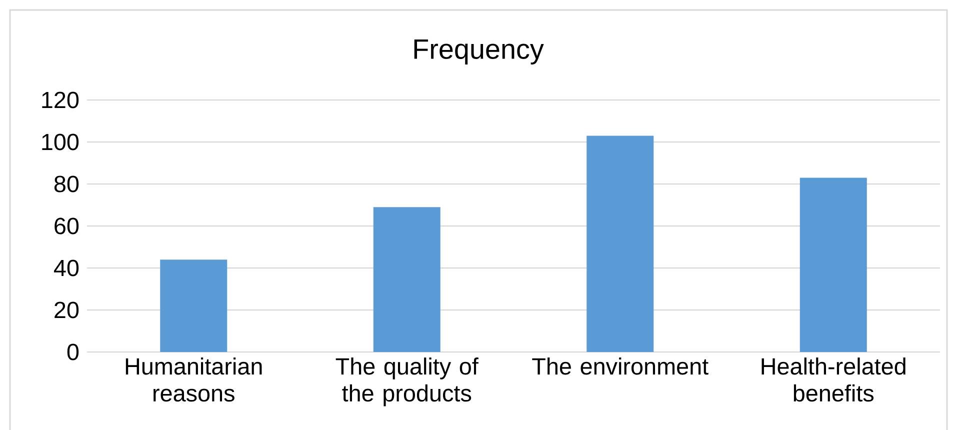 The height and width of the screenshot is (430, 957). Describe the element at coordinates (60, 100) in the screenshot. I see `y-tick-label: 120` at that location.